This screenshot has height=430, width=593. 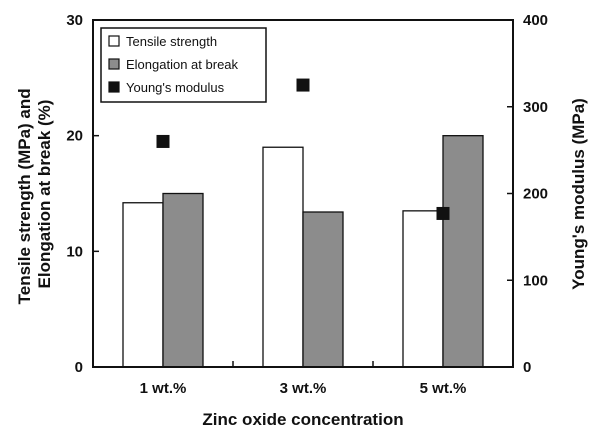 What do you see at coordinates (114, 41) in the screenshot?
I see `legend-swatch-tensile-strength` at bounding box center [114, 41].